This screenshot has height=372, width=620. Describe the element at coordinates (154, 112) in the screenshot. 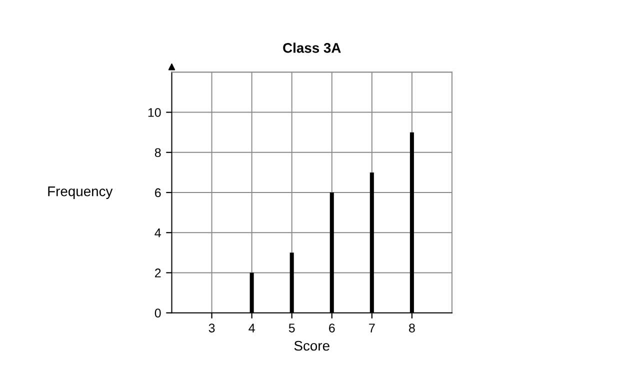

I see `y-tick-label: 10` at that location.